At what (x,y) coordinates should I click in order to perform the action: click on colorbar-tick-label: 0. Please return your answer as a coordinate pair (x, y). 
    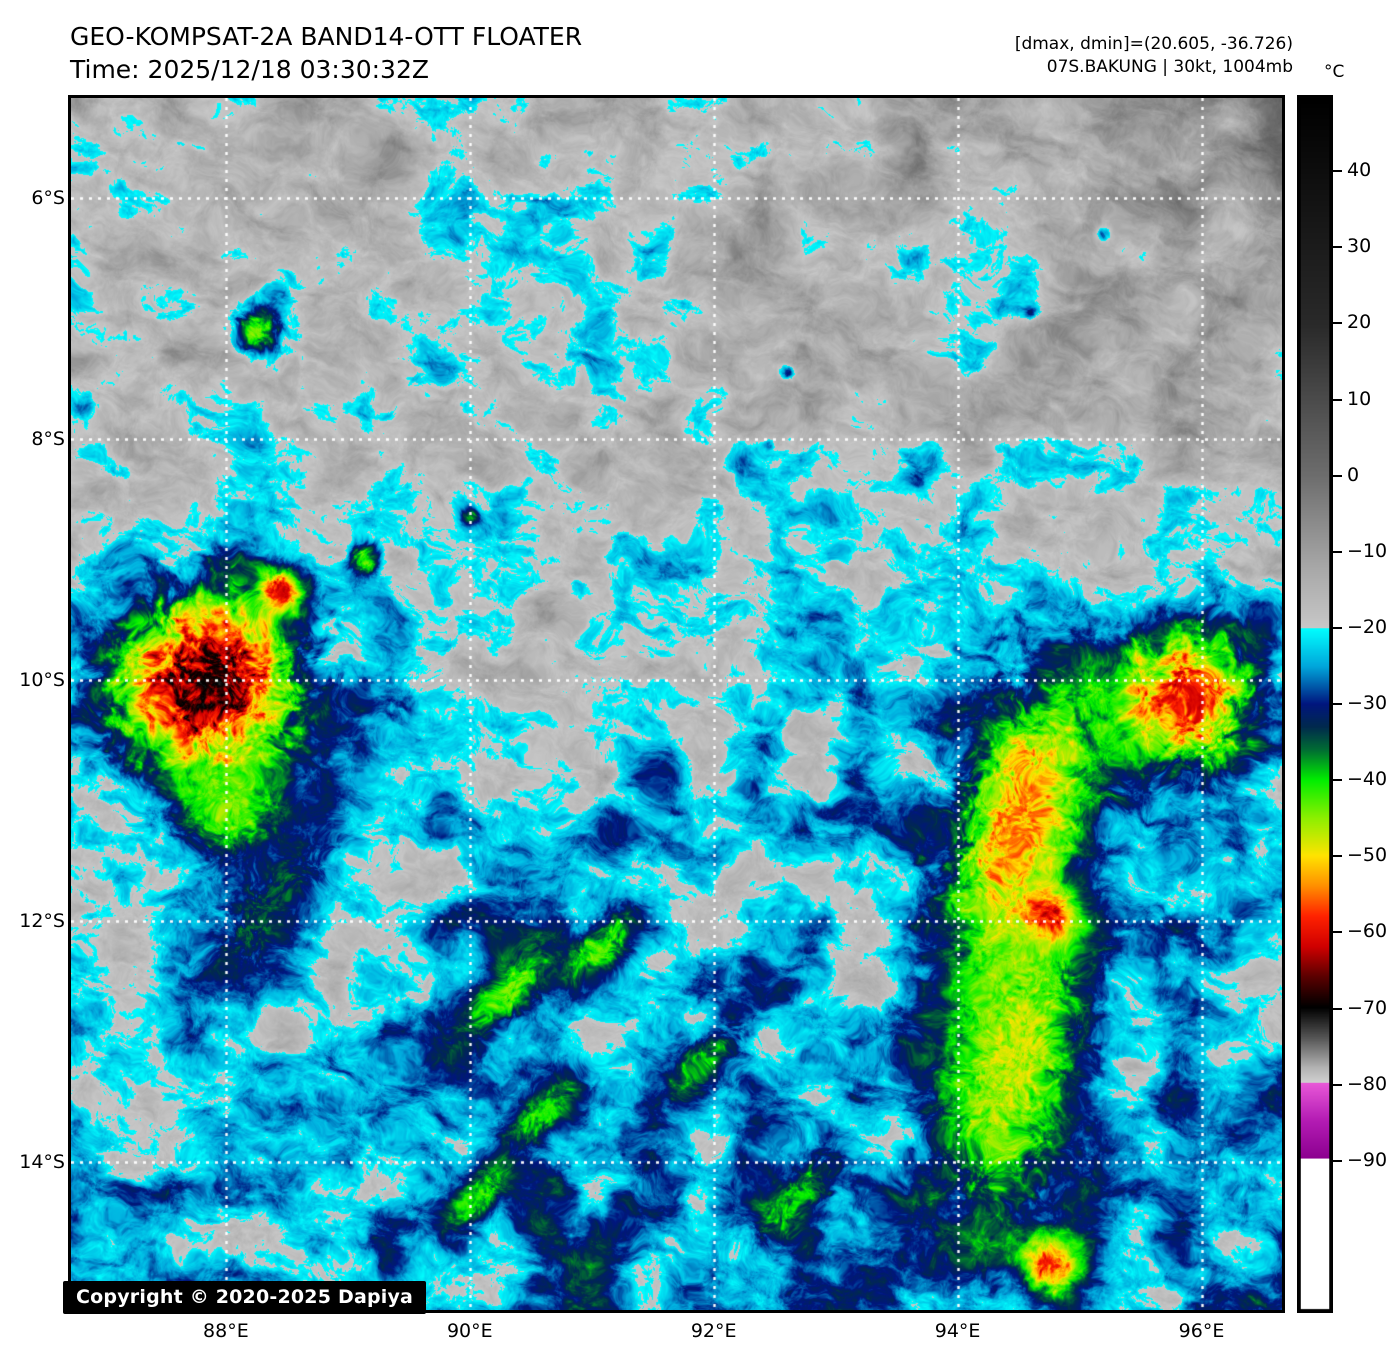
    Looking at the image, I should click on (1353, 475).